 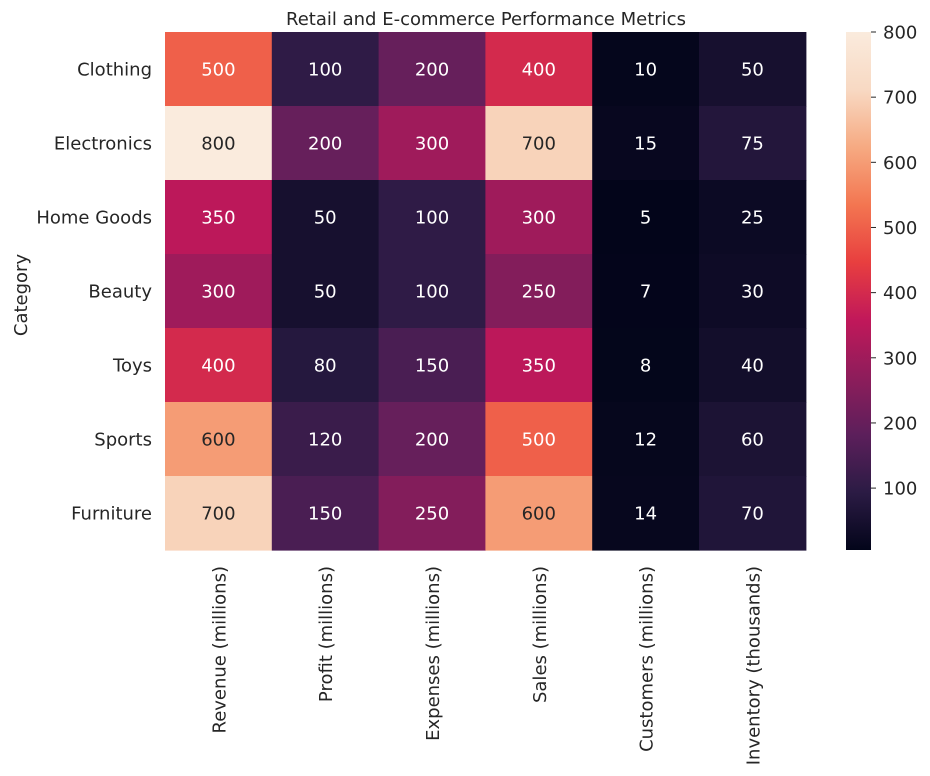 I want to click on colorbar: 100 200 300 400 500 600 700 800, so click(x=881, y=286).